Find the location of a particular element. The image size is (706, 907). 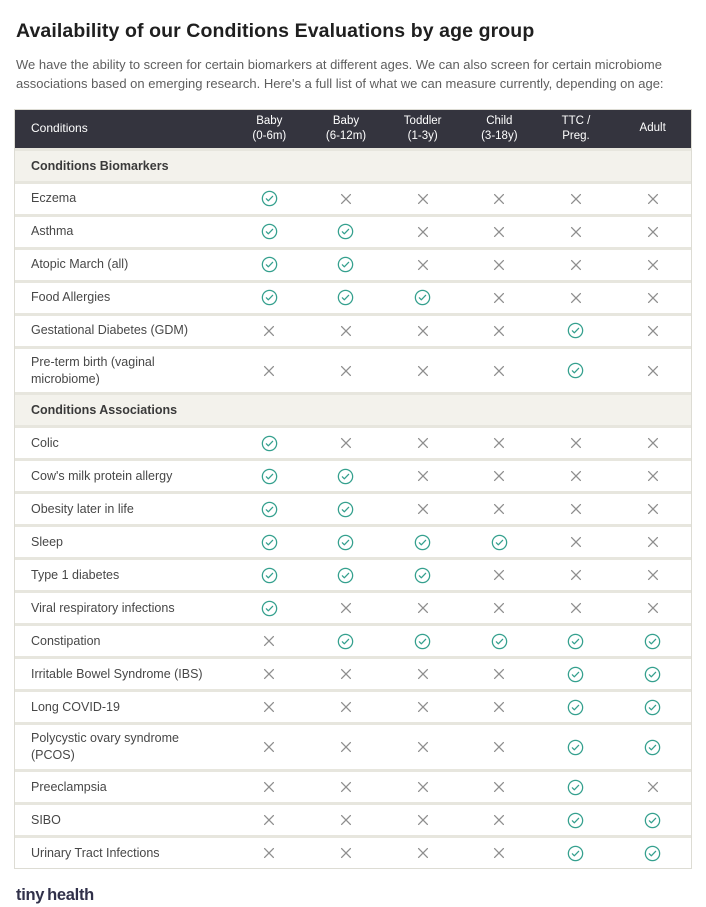

table-row: SIBO is located at coordinates (353, 820).